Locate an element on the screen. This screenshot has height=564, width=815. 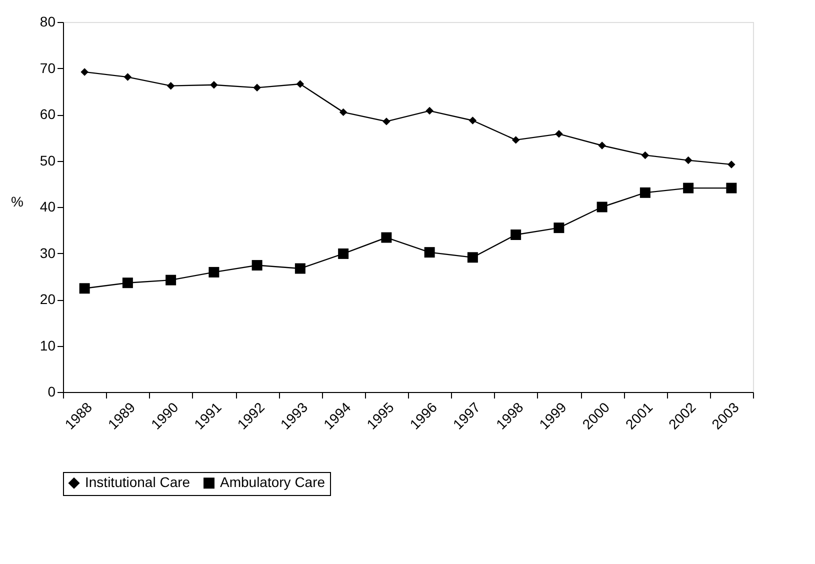
y-tick-label: 0 is located at coordinates (52, 392).